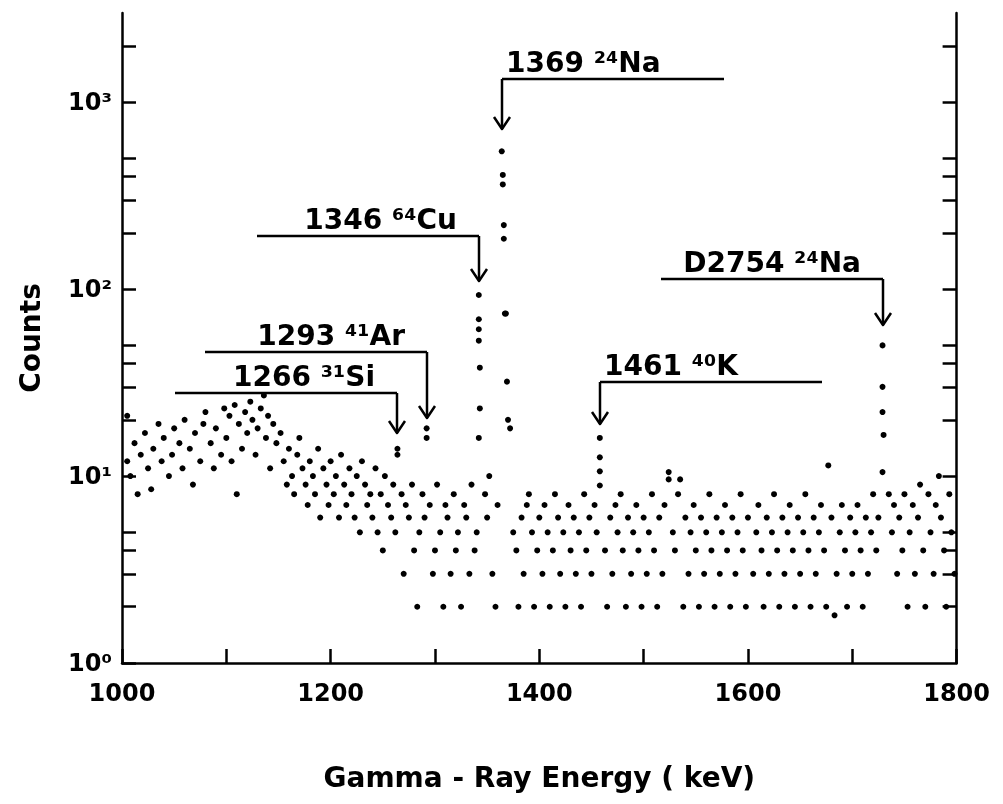  I want to click on annotation: 1461 ⁴⁰K, so click(671, 365).